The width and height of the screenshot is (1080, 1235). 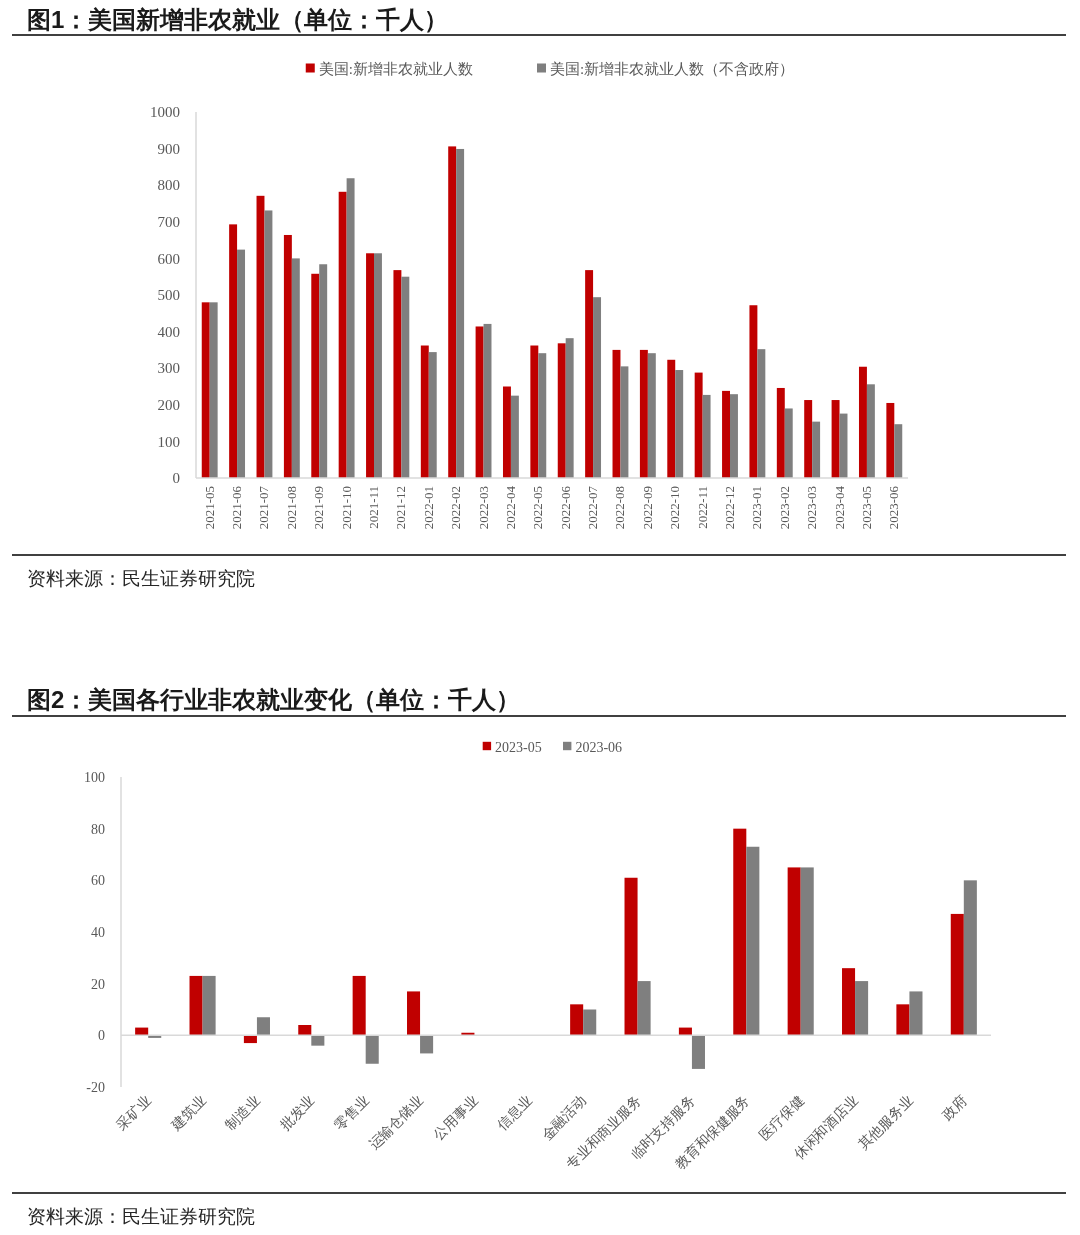 I want to click on y-tick-label: 20, so click(x=98, y=984).